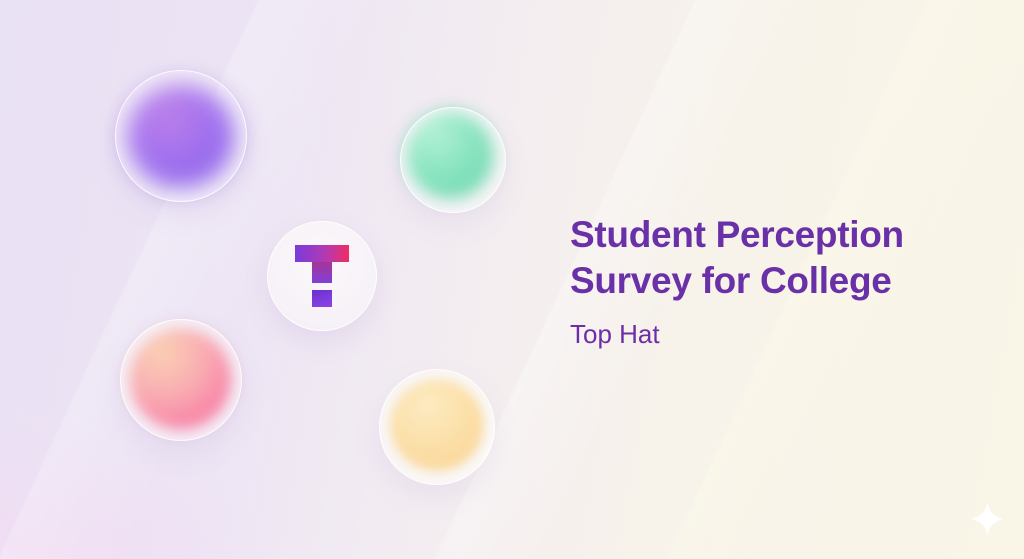 The height and width of the screenshot is (559, 1024). What do you see at coordinates (322, 298) in the screenshot?
I see `logo-t-dot` at bounding box center [322, 298].